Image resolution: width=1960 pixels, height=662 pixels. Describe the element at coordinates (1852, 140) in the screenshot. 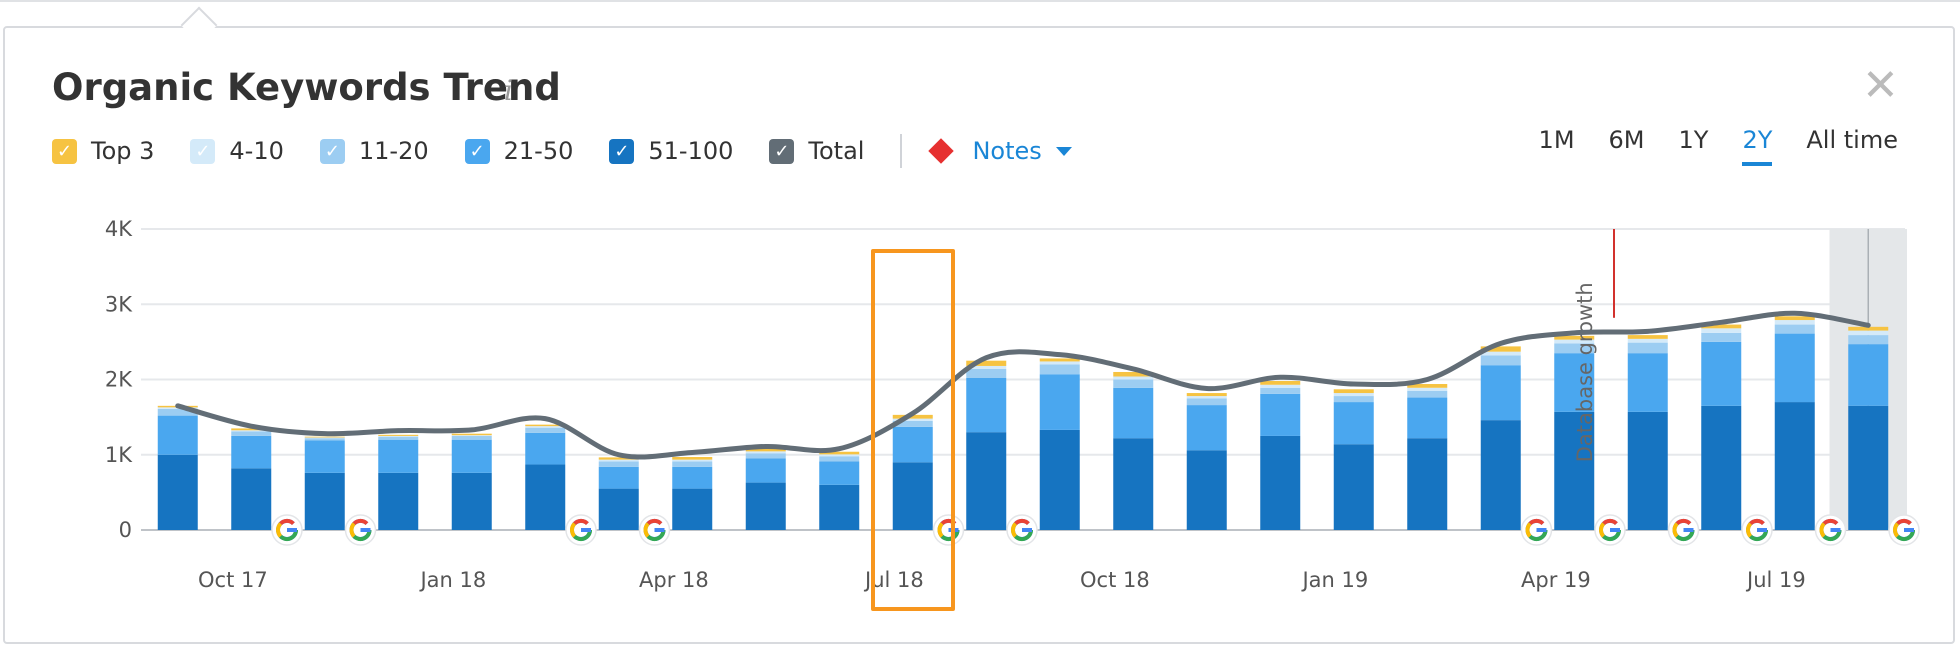

I see `range-all-time: All time` at that location.